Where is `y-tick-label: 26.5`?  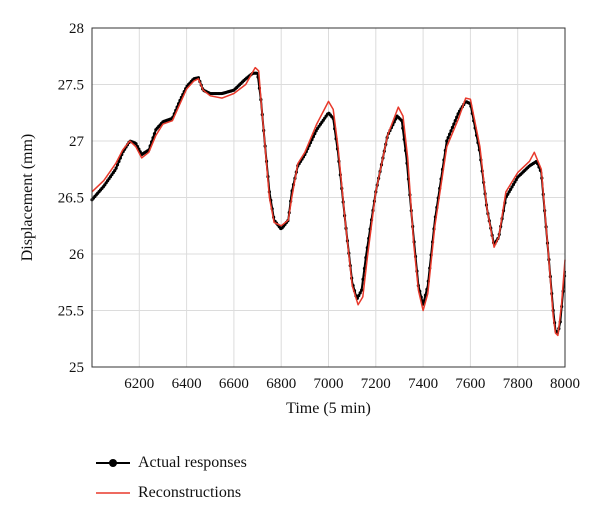
y-tick-label: 26.5 is located at coordinates (71, 199).